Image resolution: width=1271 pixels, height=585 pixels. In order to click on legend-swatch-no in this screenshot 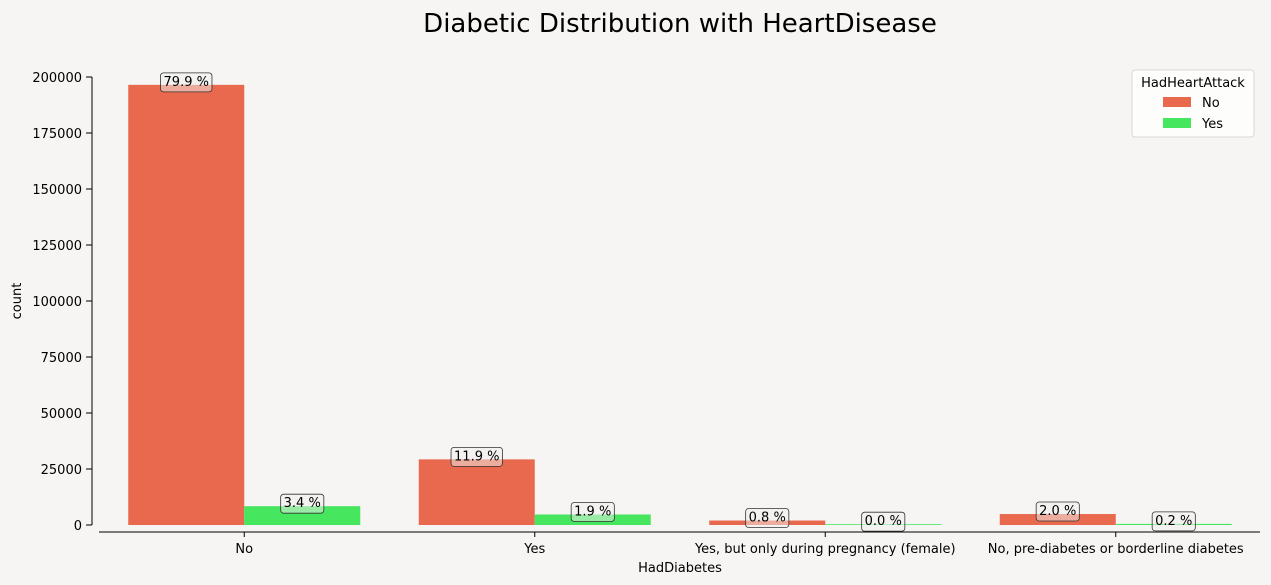, I will do `click(1177, 102)`.